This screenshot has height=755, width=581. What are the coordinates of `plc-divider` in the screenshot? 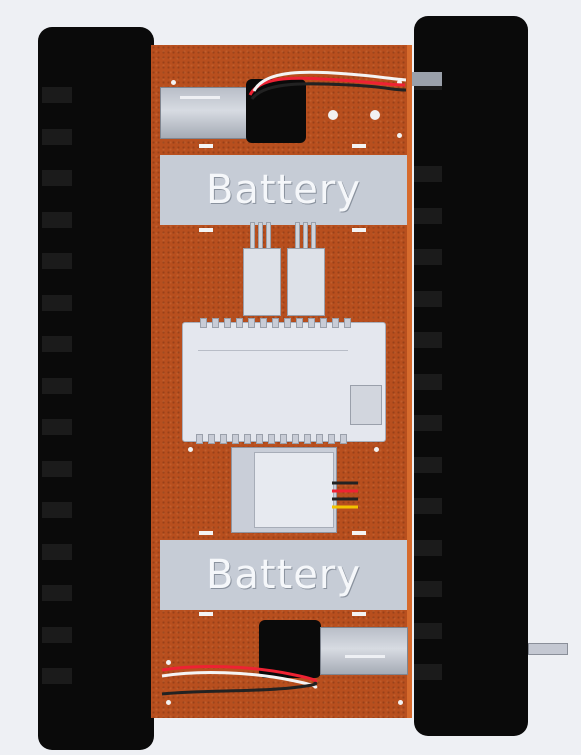 It's located at (273, 350).